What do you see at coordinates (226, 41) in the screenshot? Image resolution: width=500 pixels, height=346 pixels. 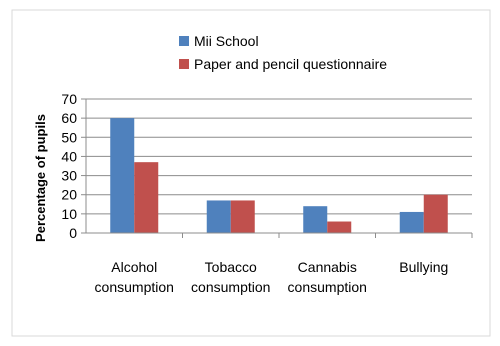 I see `legend-label: Mii School` at bounding box center [226, 41].